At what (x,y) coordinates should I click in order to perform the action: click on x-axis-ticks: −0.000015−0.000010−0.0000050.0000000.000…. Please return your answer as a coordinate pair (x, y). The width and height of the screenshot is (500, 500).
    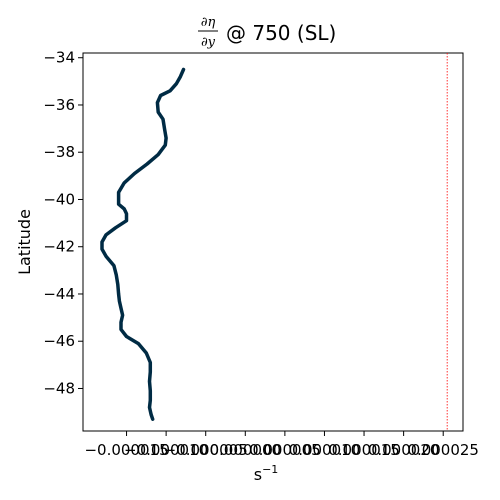
    Looking at the image, I should click on (281, 445).